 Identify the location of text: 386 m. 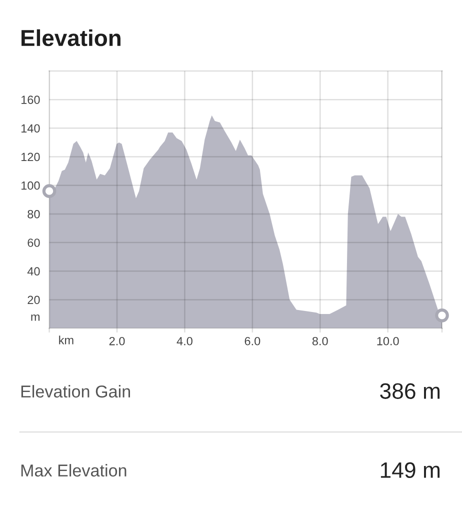
(410, 391).